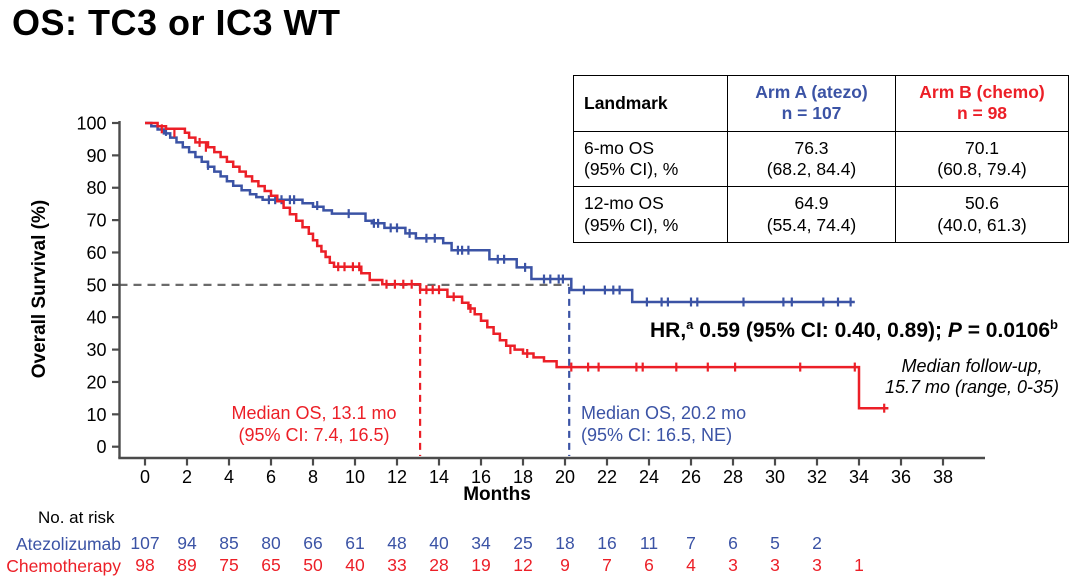 The image size is (1080, 580). What do you see at coordinates (481, 477) in the screenshot?
I see `x-axis-tick-label: 16` at bounding box center [481, 477].